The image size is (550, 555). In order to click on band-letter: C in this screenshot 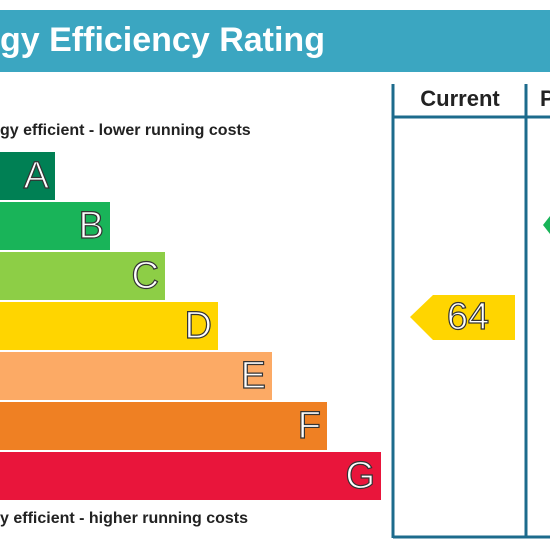, I will do `click(145, 276)`.